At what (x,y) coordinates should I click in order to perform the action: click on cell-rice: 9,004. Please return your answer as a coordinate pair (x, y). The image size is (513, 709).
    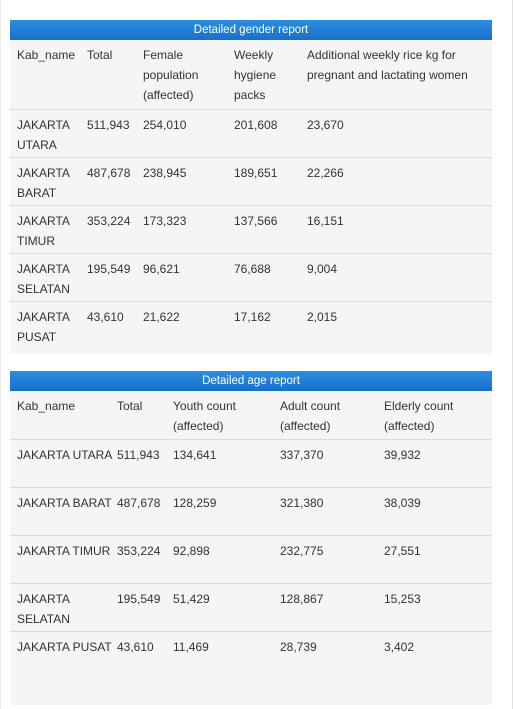
    Looking at the image, I should click on (322, 268).